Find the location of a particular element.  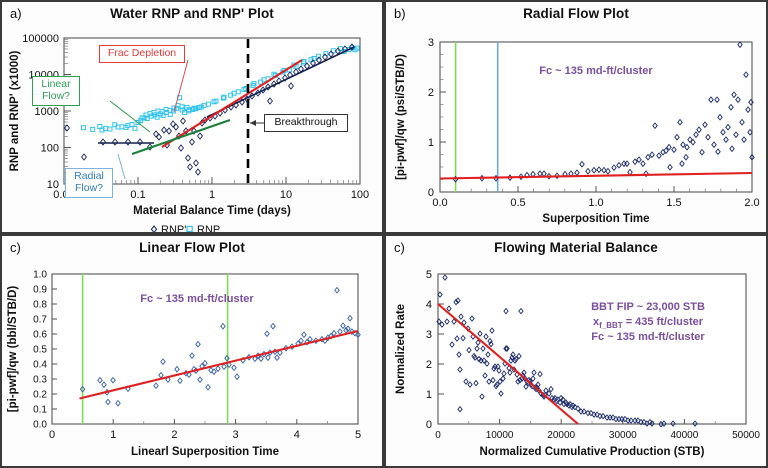

ytick-c-3: 0.3 is located at coordinates (40, 380).